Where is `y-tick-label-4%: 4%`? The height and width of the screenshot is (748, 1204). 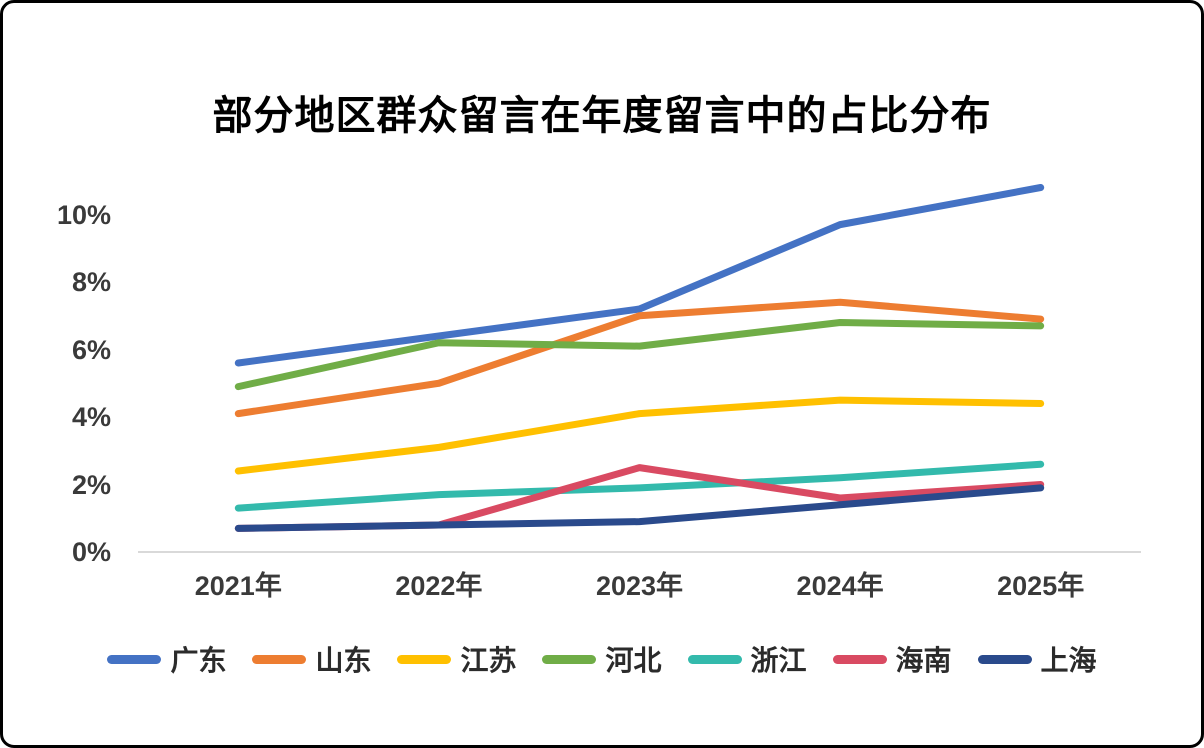
y-tick-label-4%: 4% is located at coordinates (91, 417).